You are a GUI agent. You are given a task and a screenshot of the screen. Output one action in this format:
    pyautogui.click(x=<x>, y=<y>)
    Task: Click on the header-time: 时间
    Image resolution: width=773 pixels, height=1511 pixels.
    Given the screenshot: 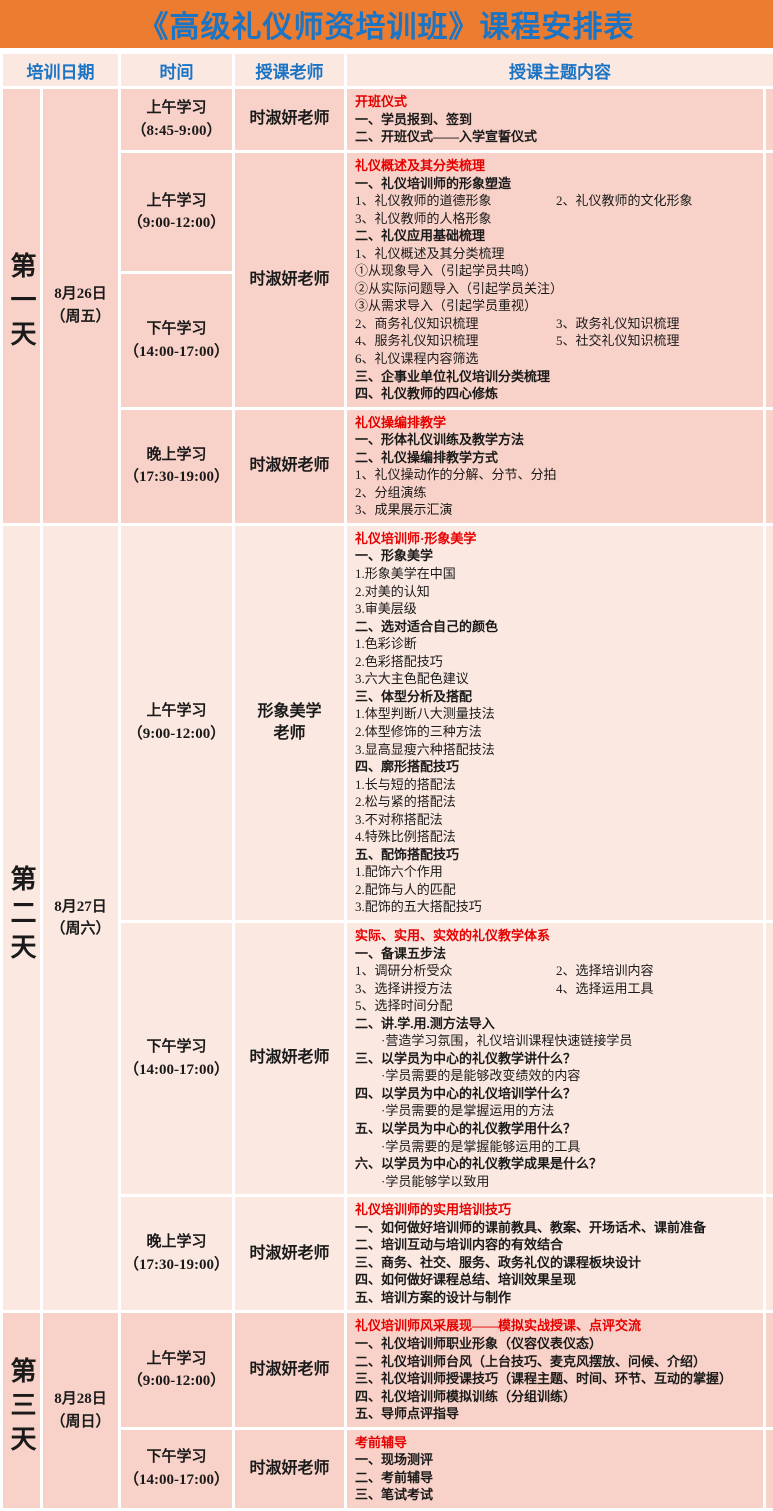 What is the action you would take?
    pyautogui.click(x=177, y=70)
    